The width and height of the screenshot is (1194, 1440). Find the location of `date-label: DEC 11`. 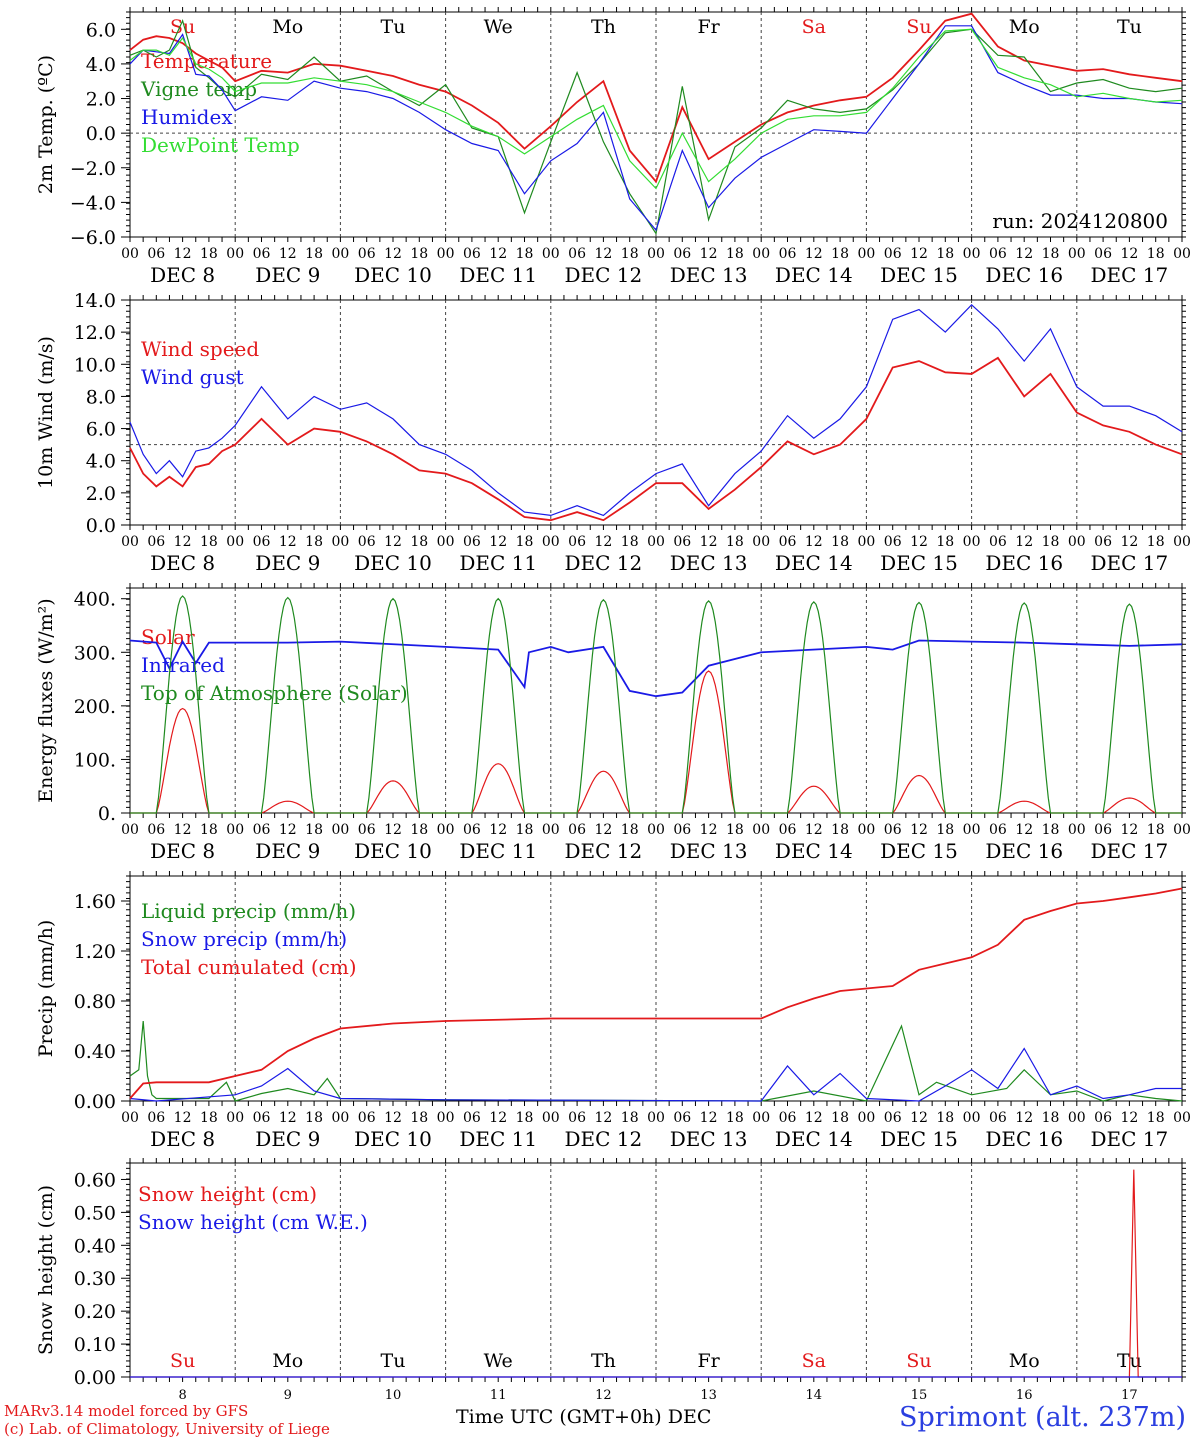

date-label: DEC 11 is located at coordinates (498, 563).